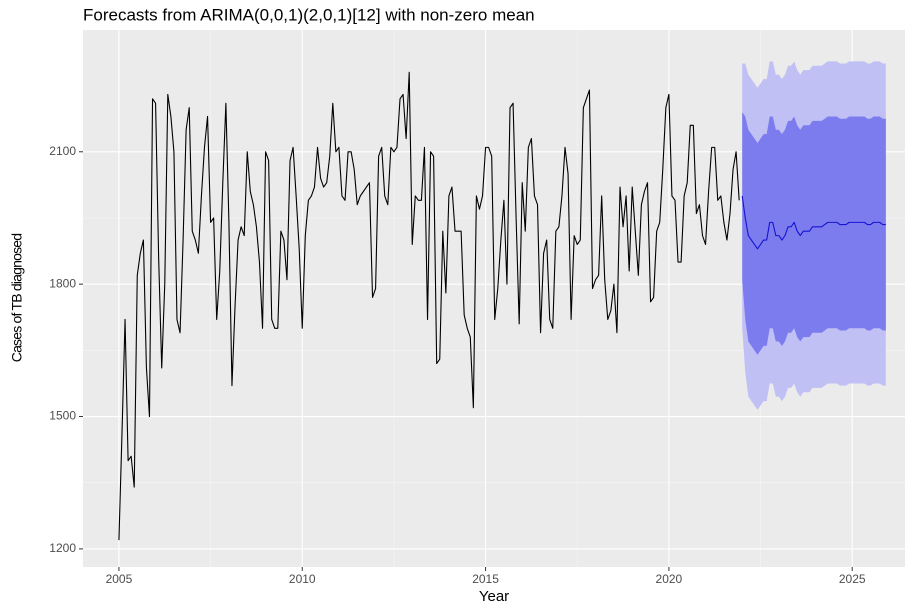  I want to click on y-tick-label: 1200, so click(62, 548).